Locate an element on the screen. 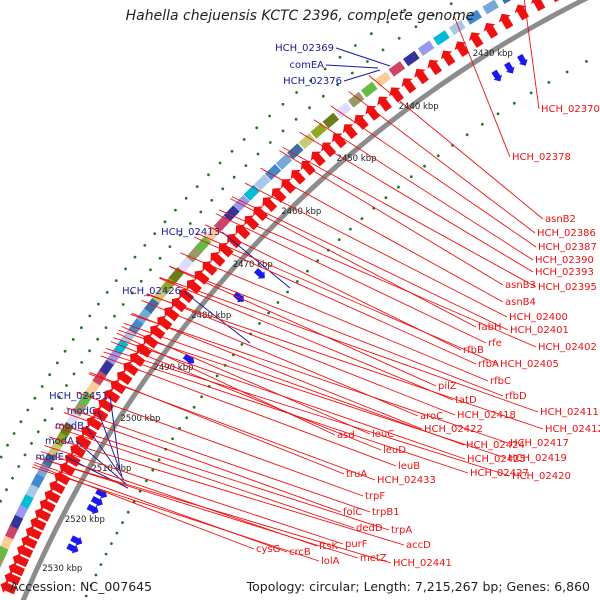 The height and width of the screenshot is (600, 600). right-gene-label: HCH_02417 is located at coordinates (539, 443).